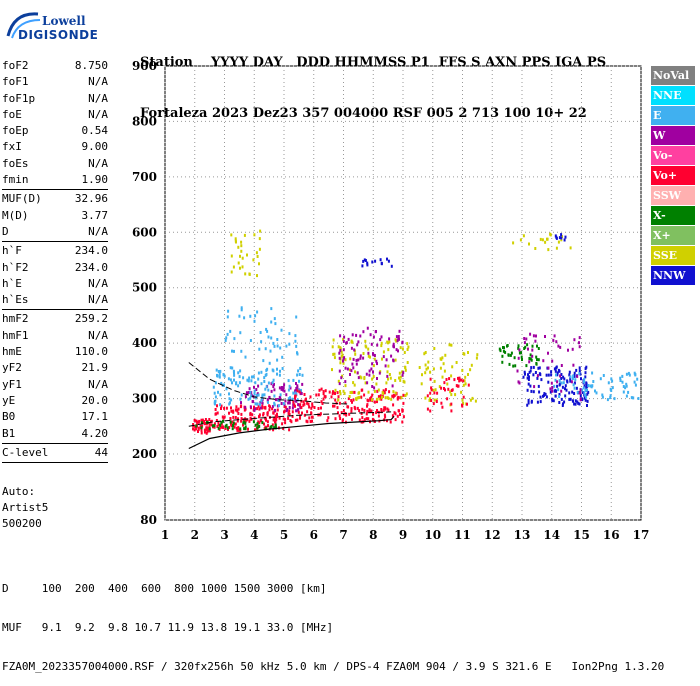 The image size is (700, 686). I want to click on logo-digisonde: DIGISONDE, so click(58, 35).